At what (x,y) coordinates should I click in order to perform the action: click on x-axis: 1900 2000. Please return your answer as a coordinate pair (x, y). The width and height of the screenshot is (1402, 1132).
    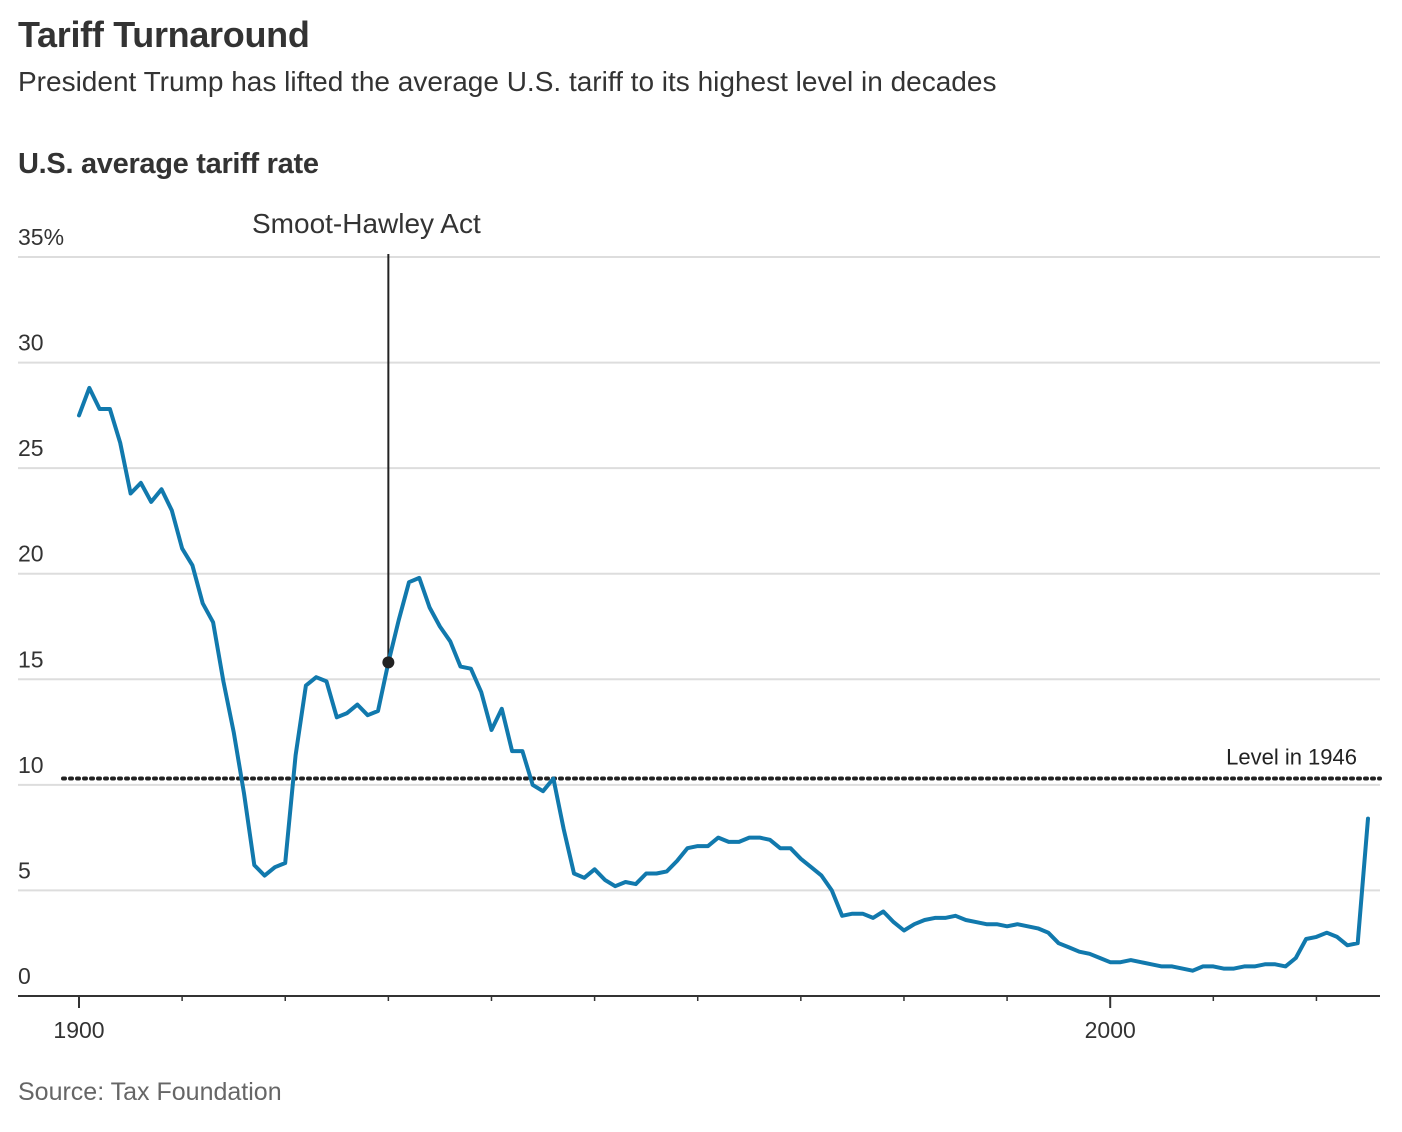
    Looking at the image, I should click on (699, 1019).